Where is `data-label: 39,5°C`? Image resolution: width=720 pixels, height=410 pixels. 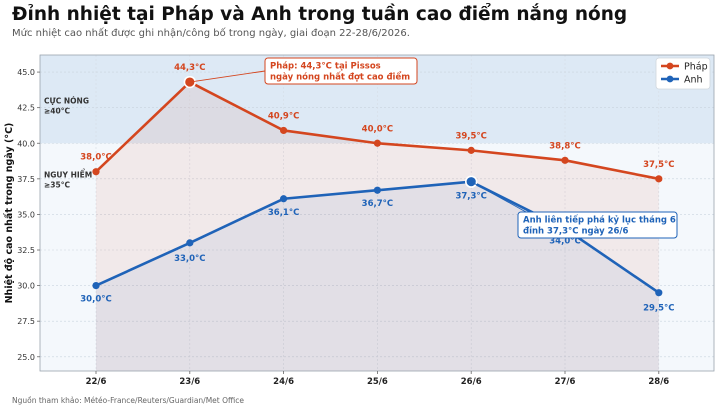
data-label: 39,5°C is located at coordinates (470, 136).